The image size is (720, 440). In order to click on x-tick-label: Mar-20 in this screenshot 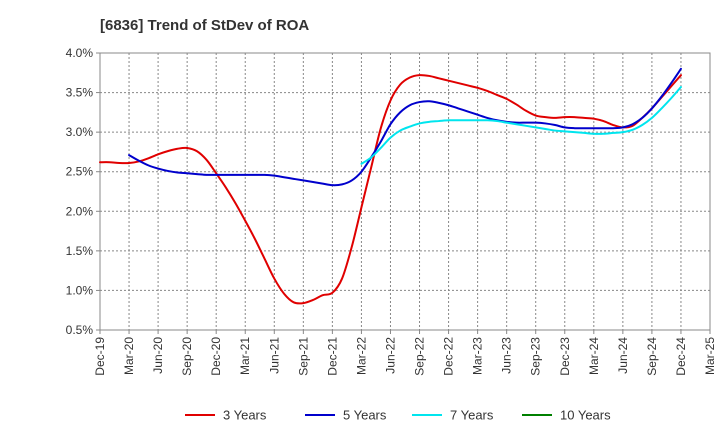, I will do `click(129, 356)`.